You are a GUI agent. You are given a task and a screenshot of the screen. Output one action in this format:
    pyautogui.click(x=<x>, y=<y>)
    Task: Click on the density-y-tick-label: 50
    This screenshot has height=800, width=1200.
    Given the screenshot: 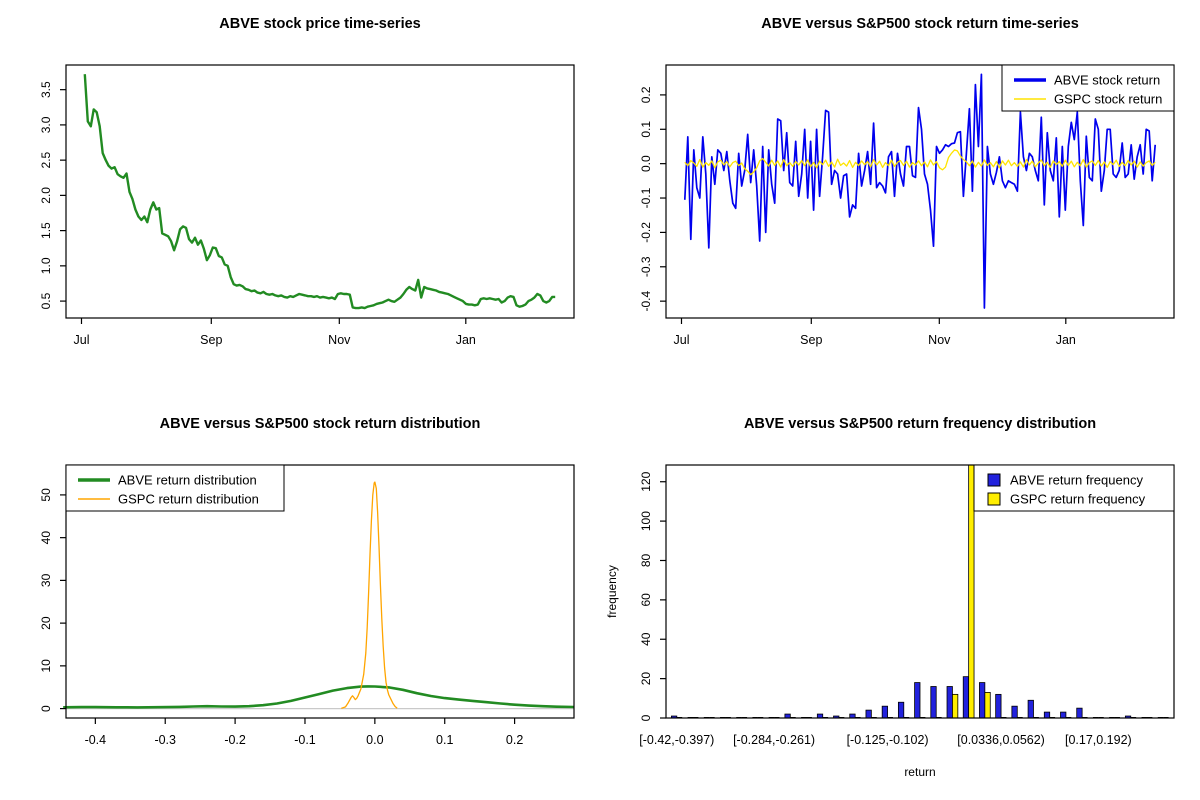 What is the action you would take?
    pyautogui.click(x=46, y=495)
    